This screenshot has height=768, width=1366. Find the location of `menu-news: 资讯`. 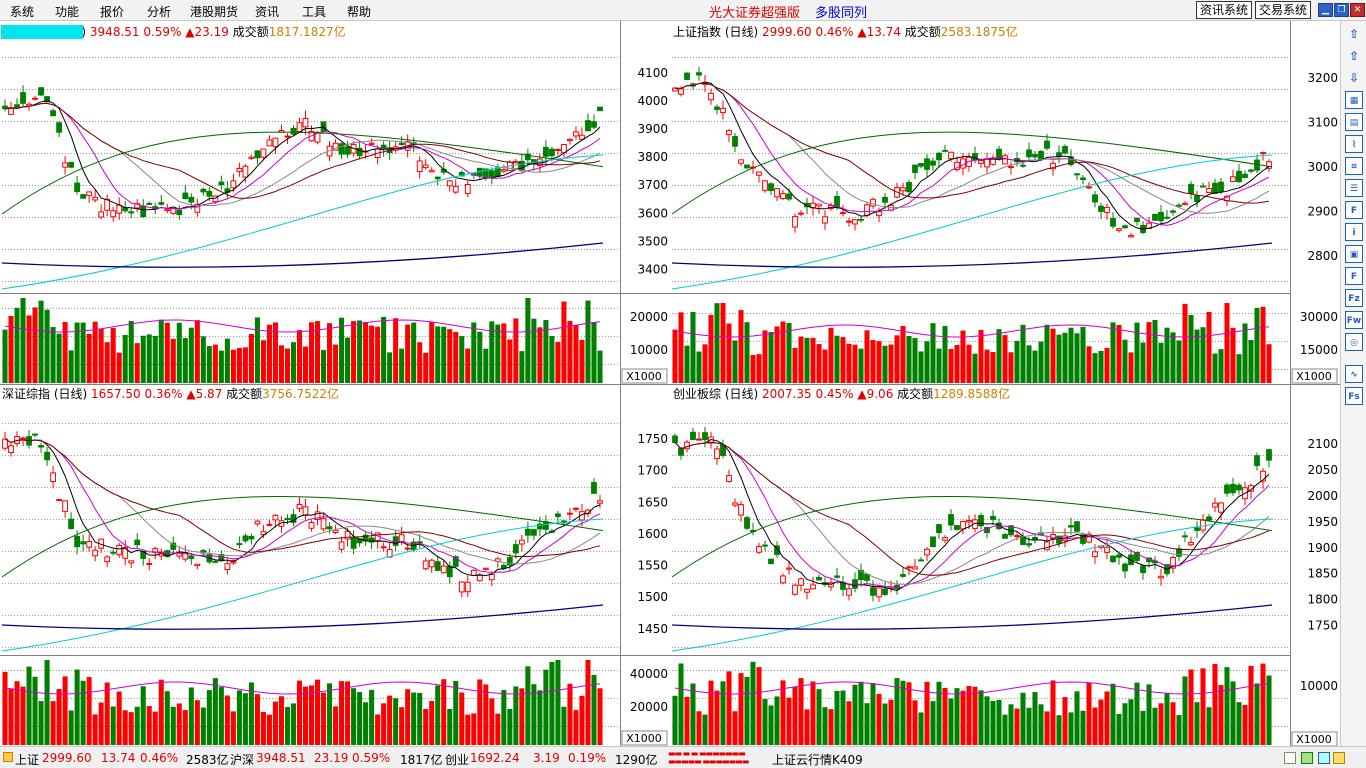

menu-news: 资讯 is located at coordinates (267, 12).